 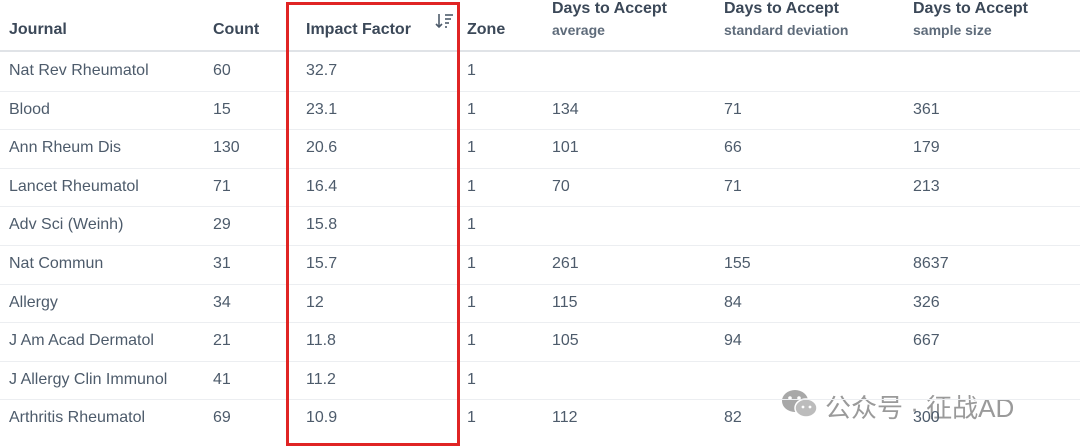 I want to click on watermark: 公众号 · 征战AD, so click(x=925, y=404).